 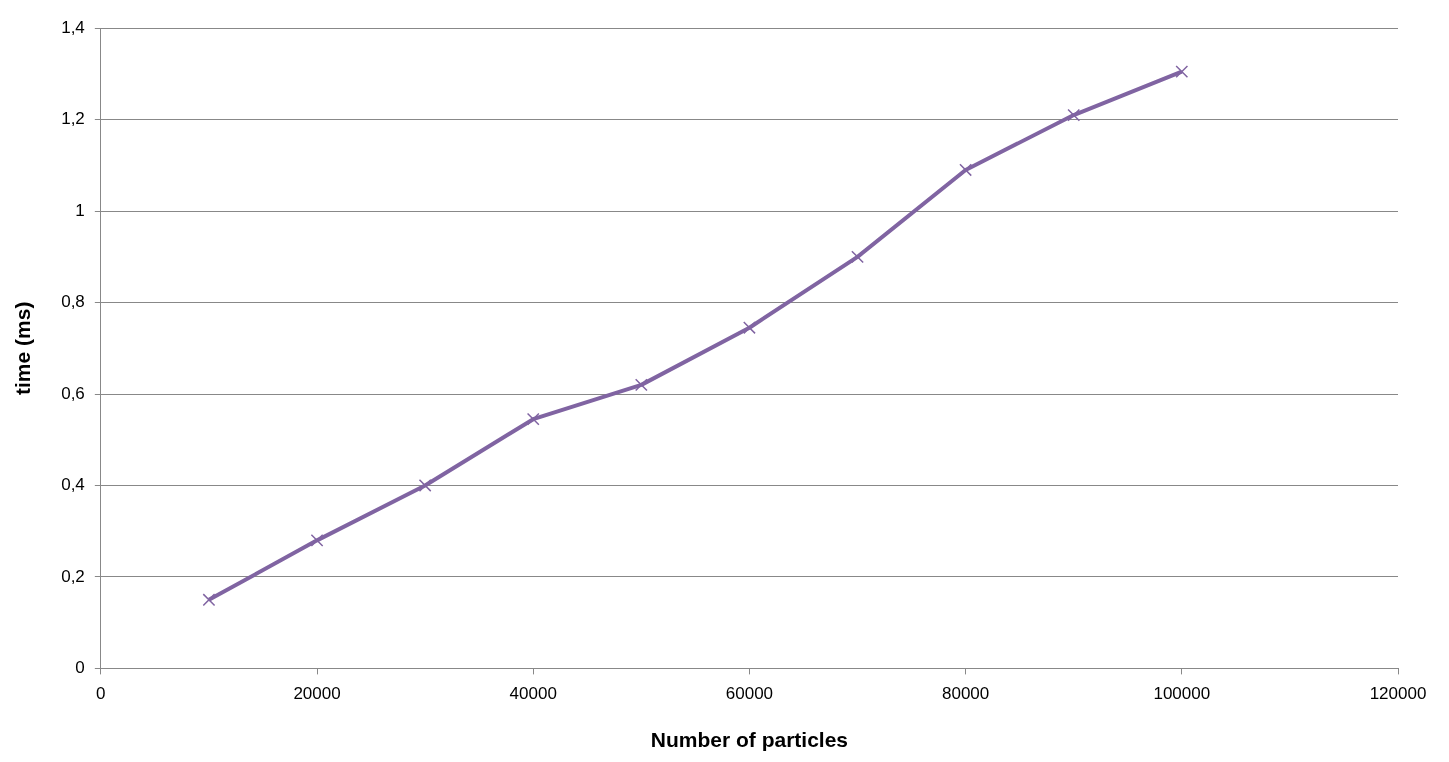 I want to click on x-tick-label: 100000, so click(x=1182, y=694).